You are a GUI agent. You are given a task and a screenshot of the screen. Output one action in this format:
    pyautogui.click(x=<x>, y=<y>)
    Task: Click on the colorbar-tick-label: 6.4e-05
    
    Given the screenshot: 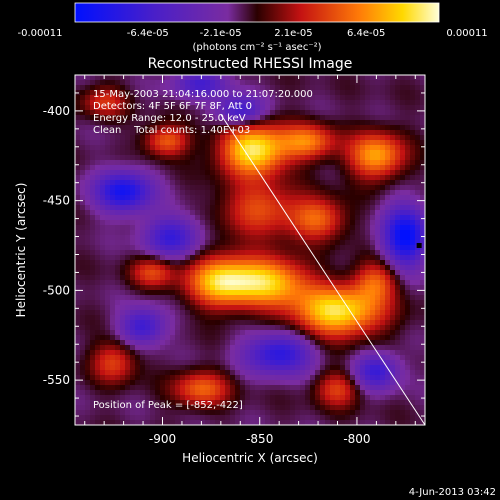 What is the action you would take?
    pyautogui.click(x=366, y=33)
    